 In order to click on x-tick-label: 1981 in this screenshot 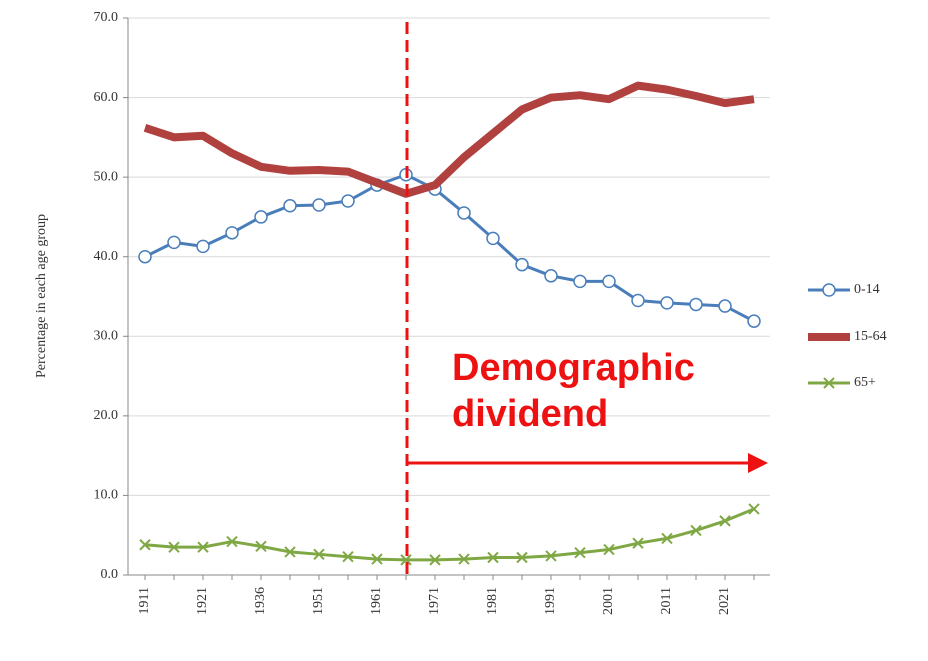, I will do `click(492, 601)`.